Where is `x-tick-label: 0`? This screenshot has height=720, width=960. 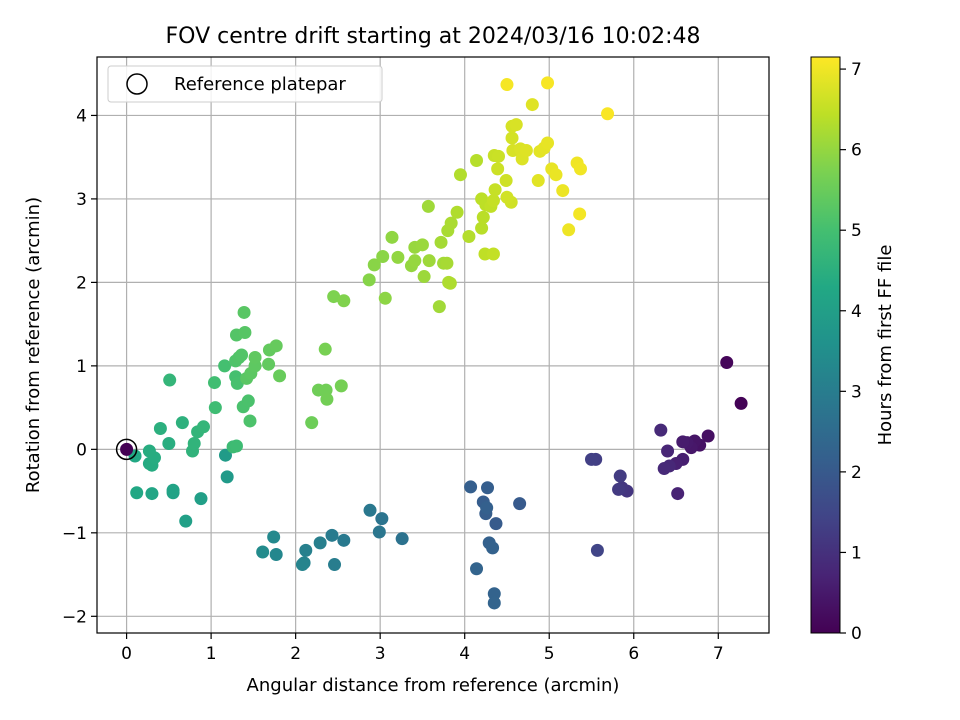
x-tick-label: 0 is located at coordinates (126, 654).